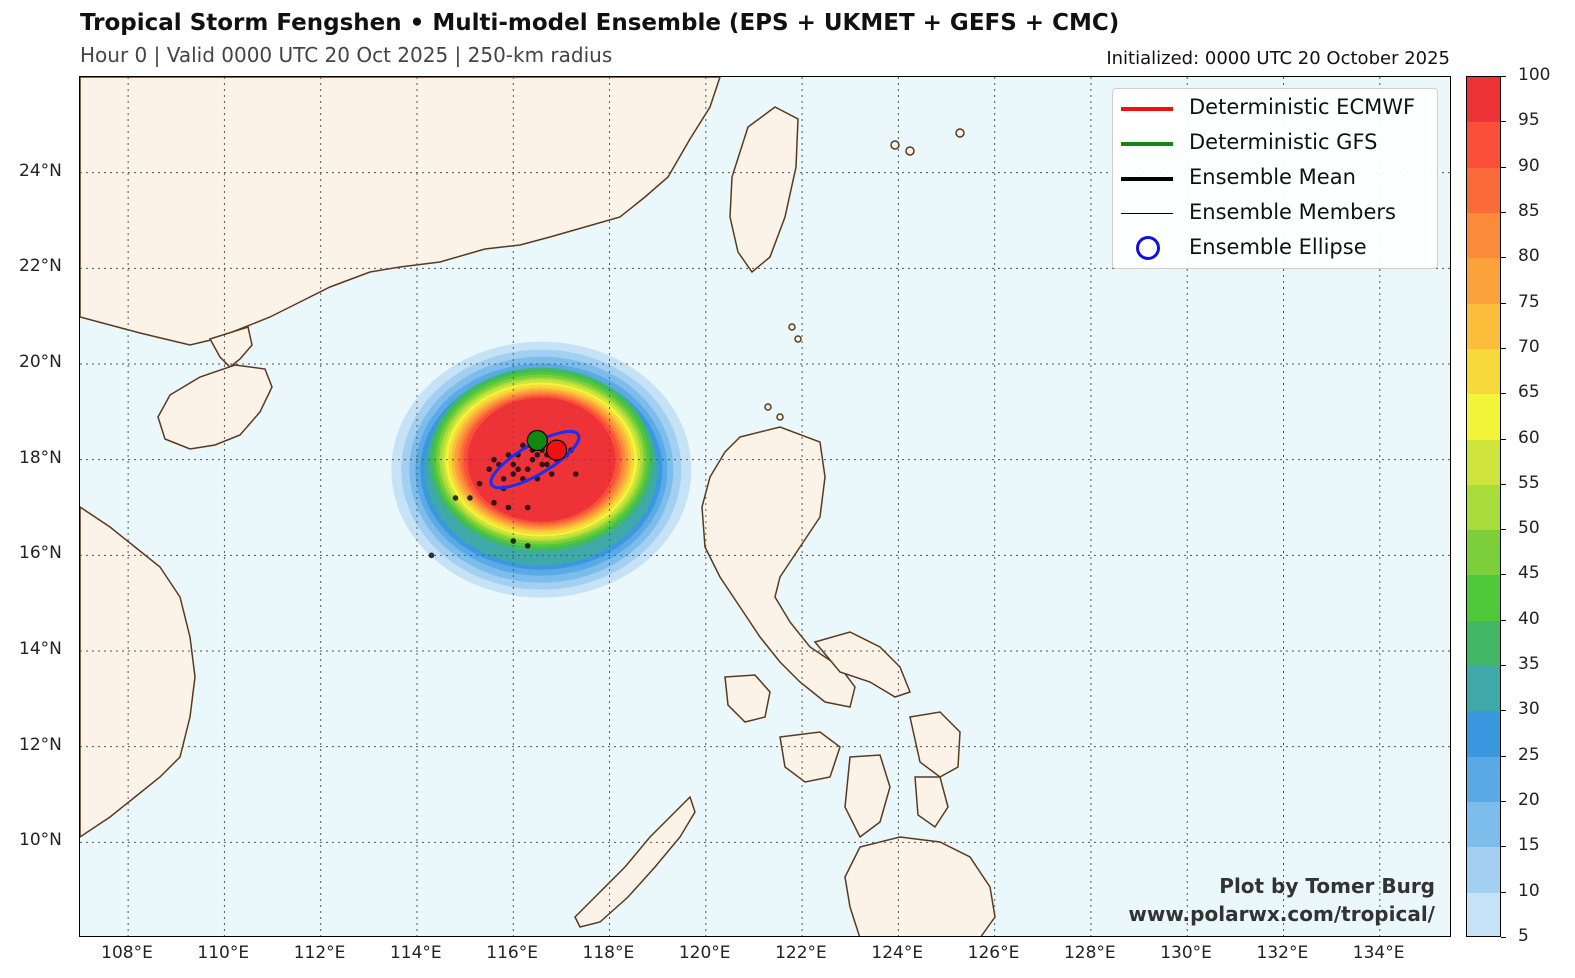  What do you see at coordinates (1282, 953) in the screenshot?
I see `longitude-tick-label: 132°E` at bounding box center [1282, 953].